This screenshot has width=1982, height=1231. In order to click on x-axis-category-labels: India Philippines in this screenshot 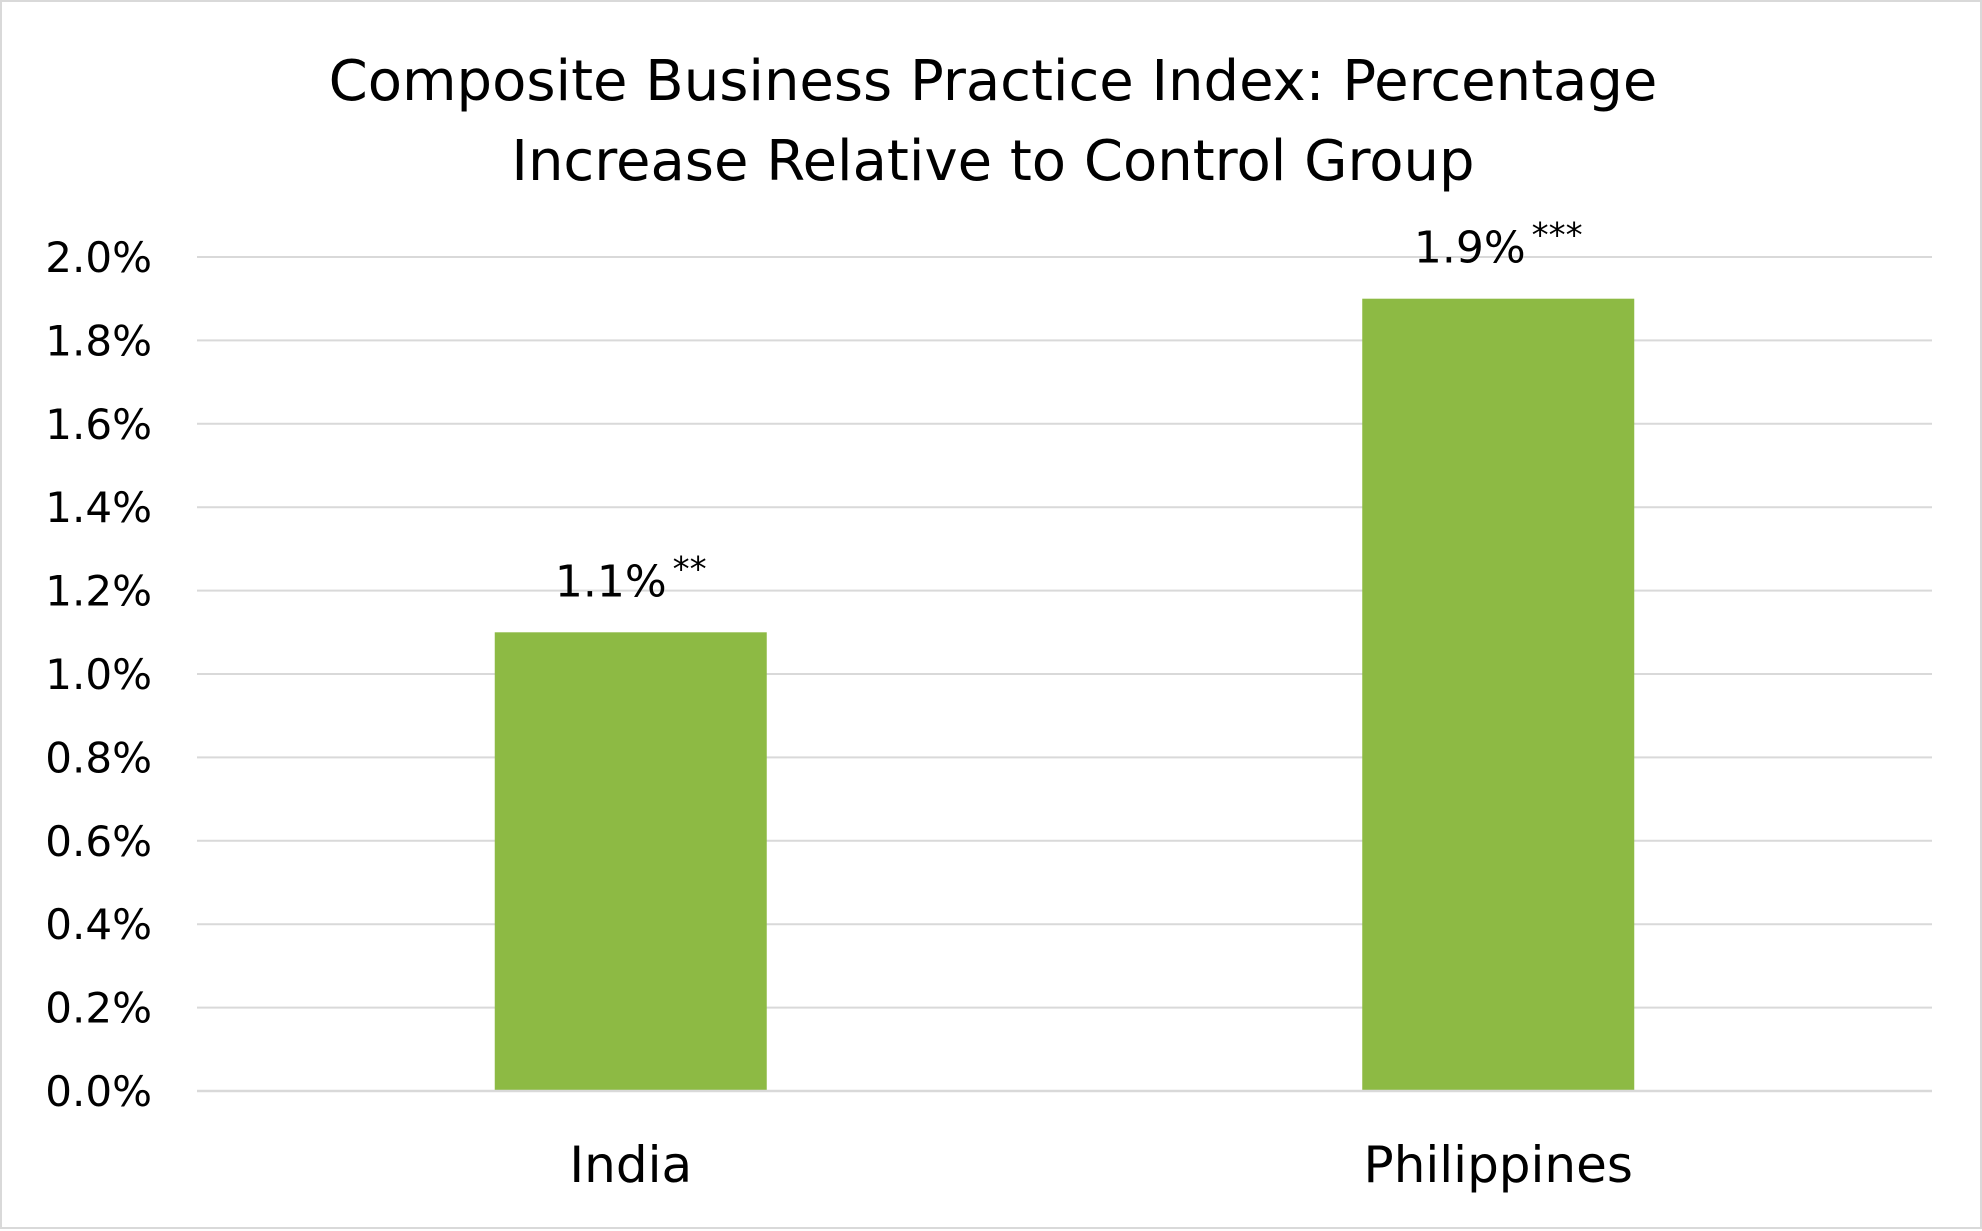, I will do `click(1101, 1165)`.